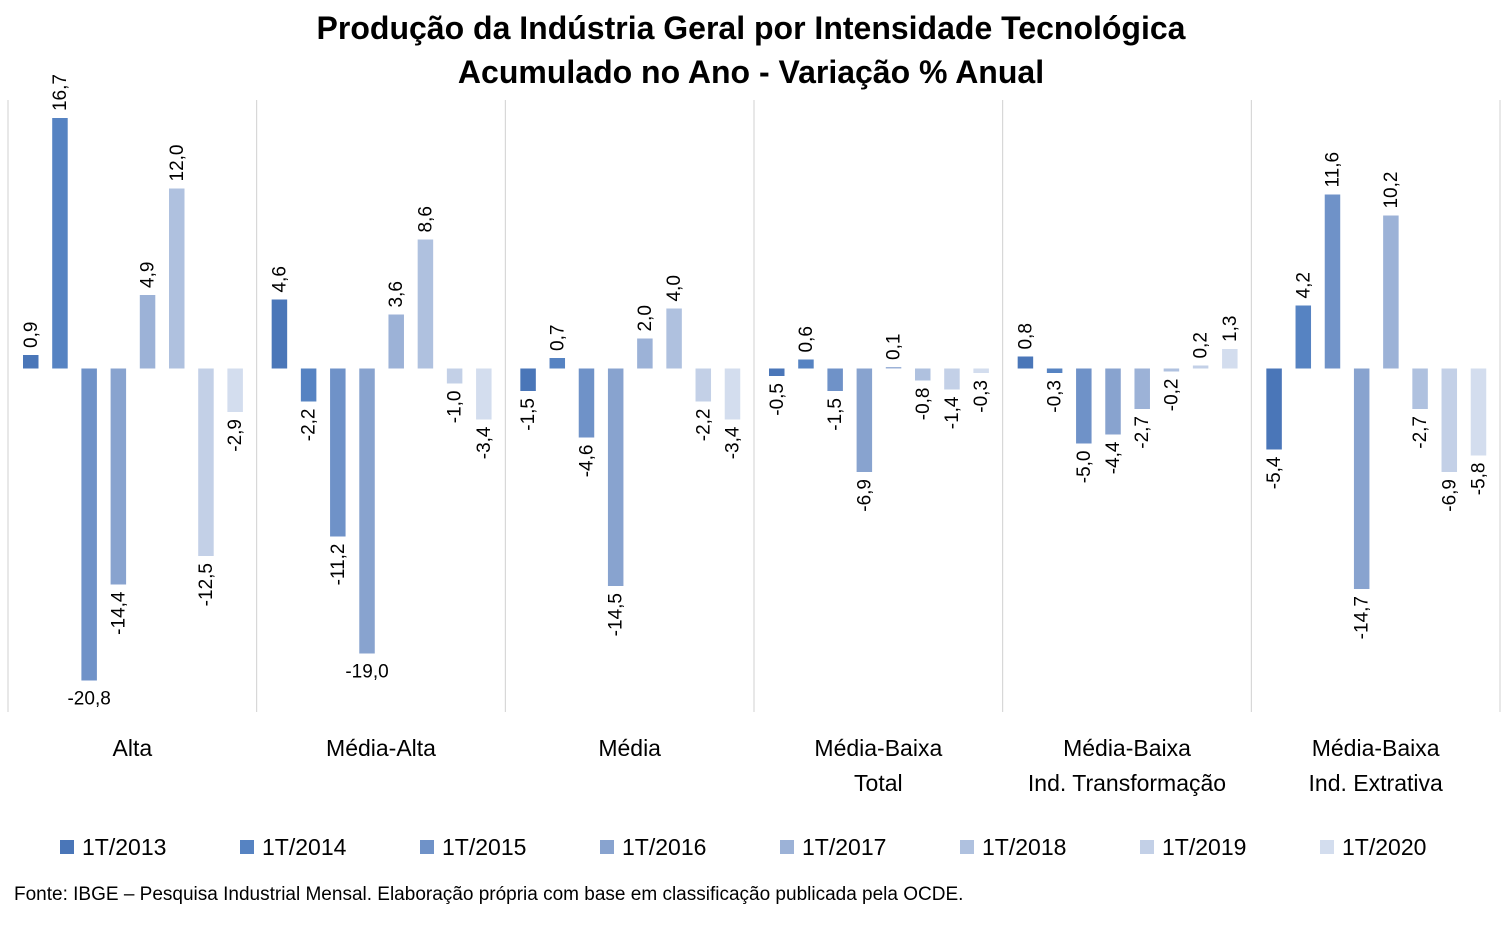 This screenshot has height=928, width=1502. Describe the element at coordinates (1274, 472) in the screenshot. I see `data-label: -5,4` at that location.